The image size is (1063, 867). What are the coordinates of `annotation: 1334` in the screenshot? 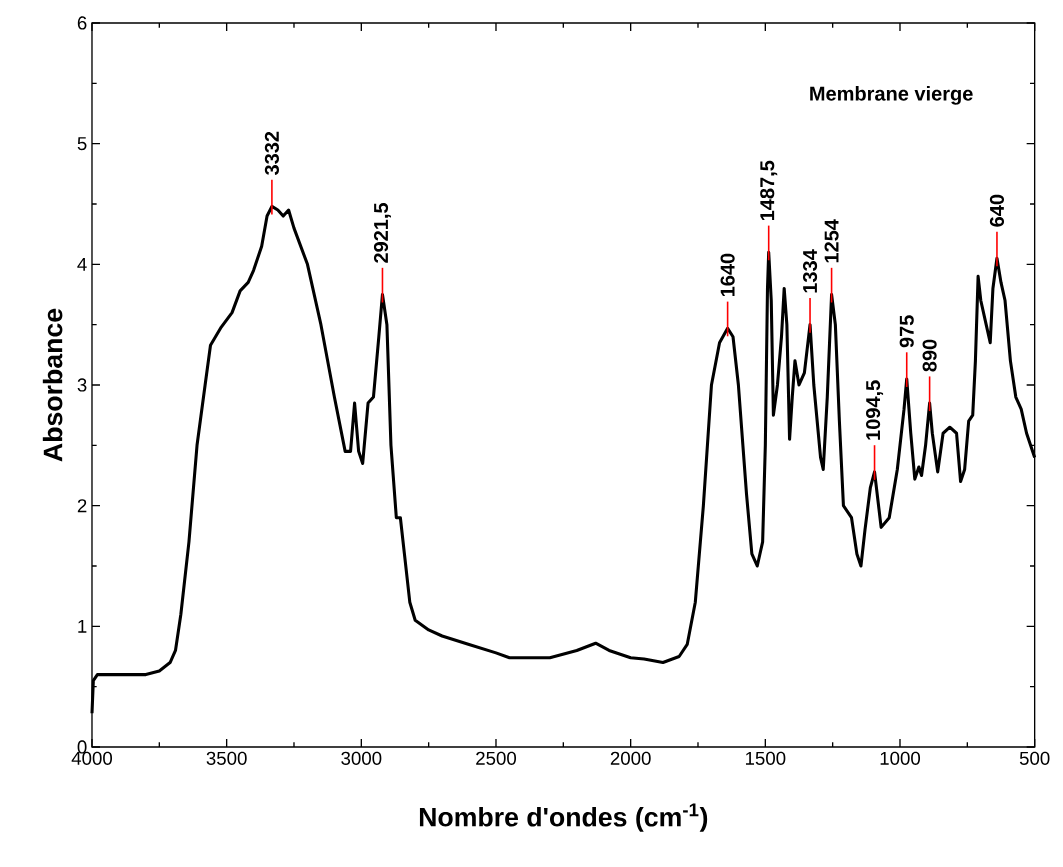 It's located at (810, 271).